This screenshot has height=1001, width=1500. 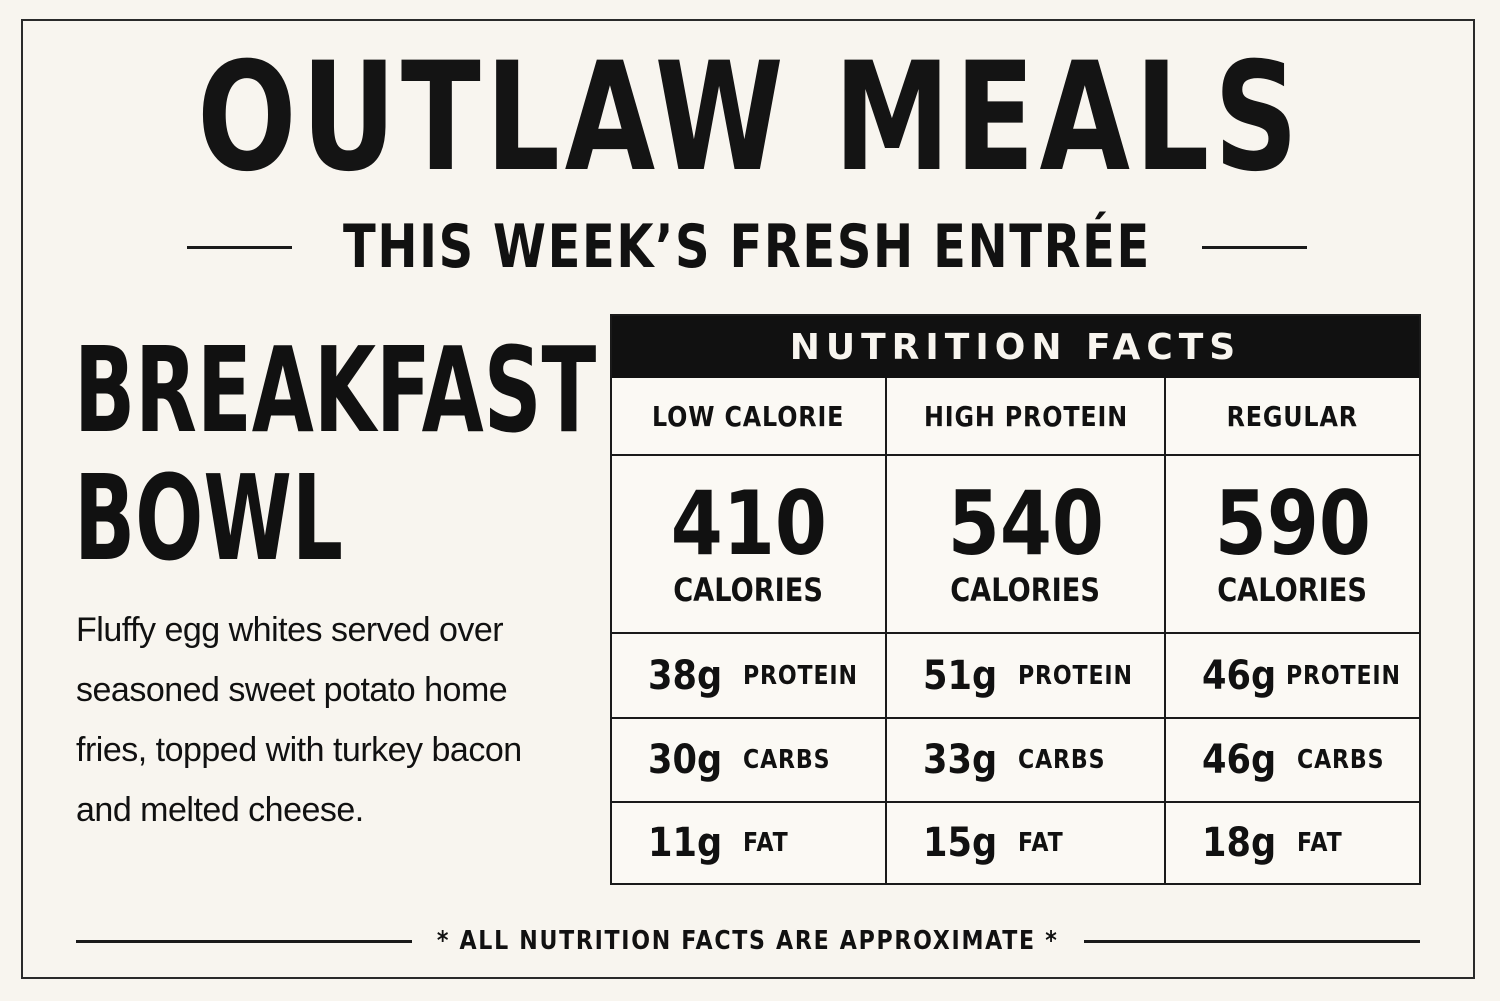 I want to click on carbs-value: 30g, so click(x=685, y=760).